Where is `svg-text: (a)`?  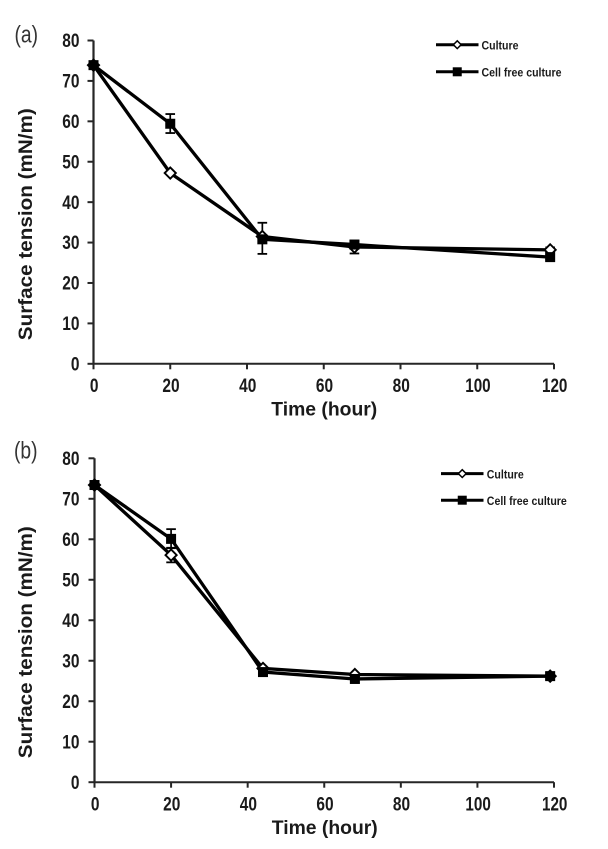
svg-text: (a) is located at coordinates (27, 34).